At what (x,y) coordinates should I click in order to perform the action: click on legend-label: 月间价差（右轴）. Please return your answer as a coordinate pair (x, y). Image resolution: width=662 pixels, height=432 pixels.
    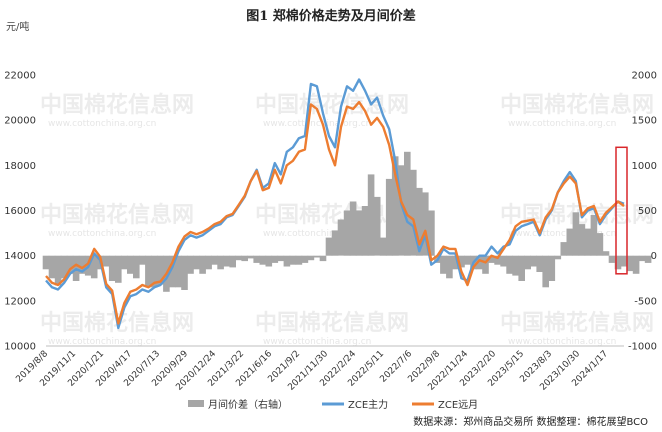
    Looking at the image, I should click on (248, 404).